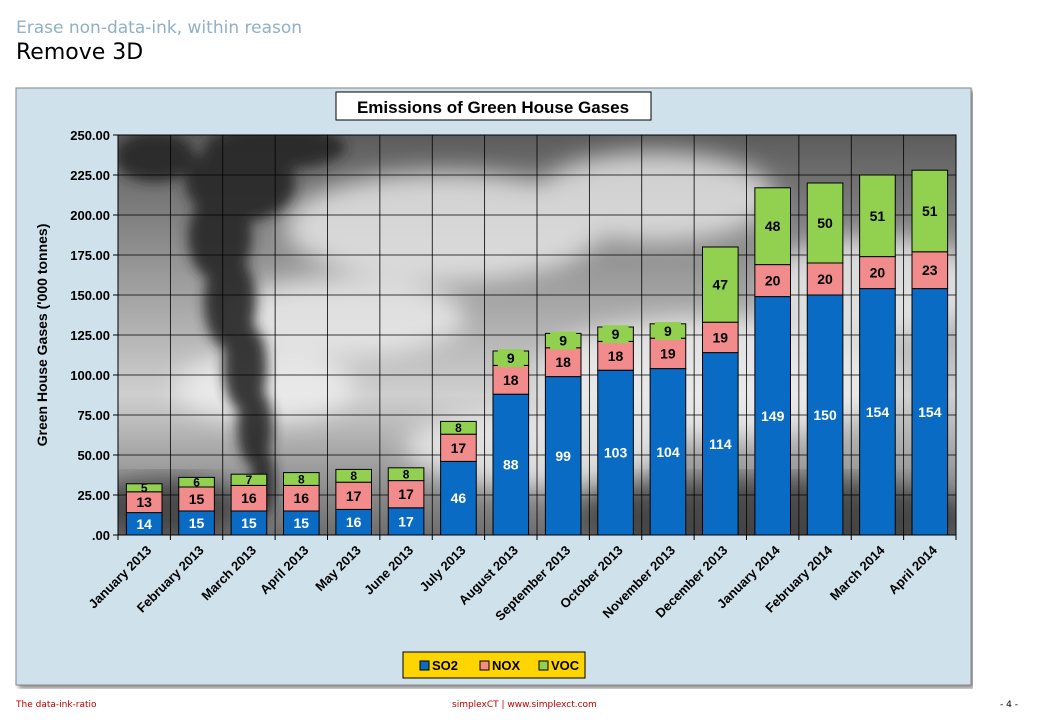 Image resolution: width=1040 pixels, height=720 pixels. I want to click on data-label-so2: 14, so click(144, 524).